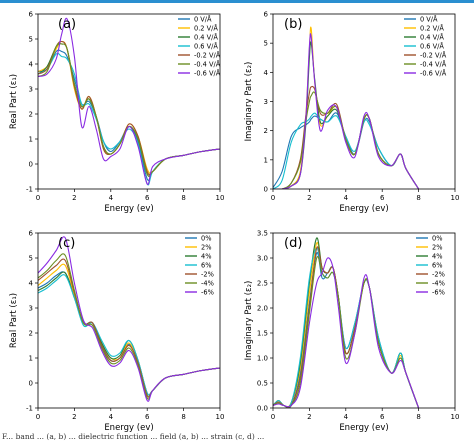 The image size is (474, 445). Describe the element at coordinates (262, 234) in the screenshot. I see `y-tick-label: 3.5` at that location.